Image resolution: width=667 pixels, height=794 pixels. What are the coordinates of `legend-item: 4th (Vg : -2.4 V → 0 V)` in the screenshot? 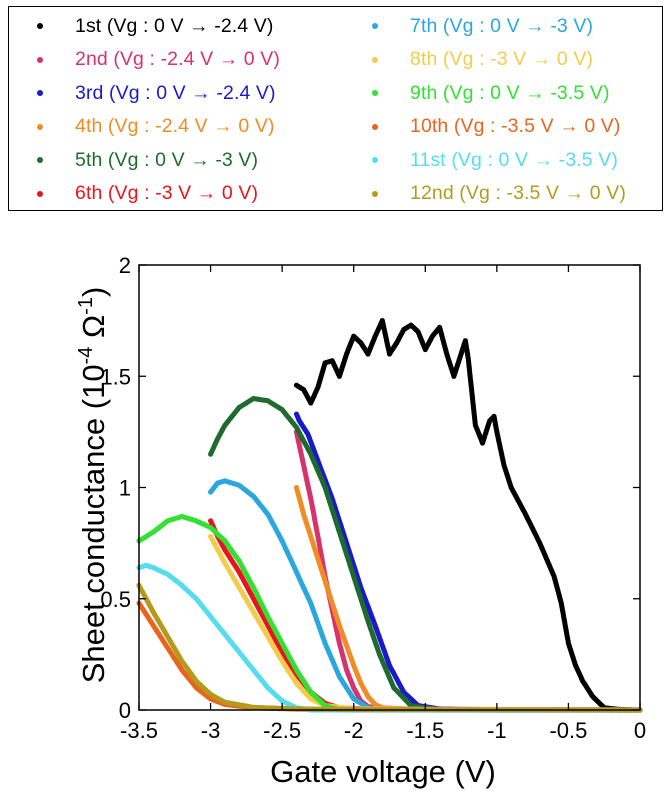 It's located at (156, 127).